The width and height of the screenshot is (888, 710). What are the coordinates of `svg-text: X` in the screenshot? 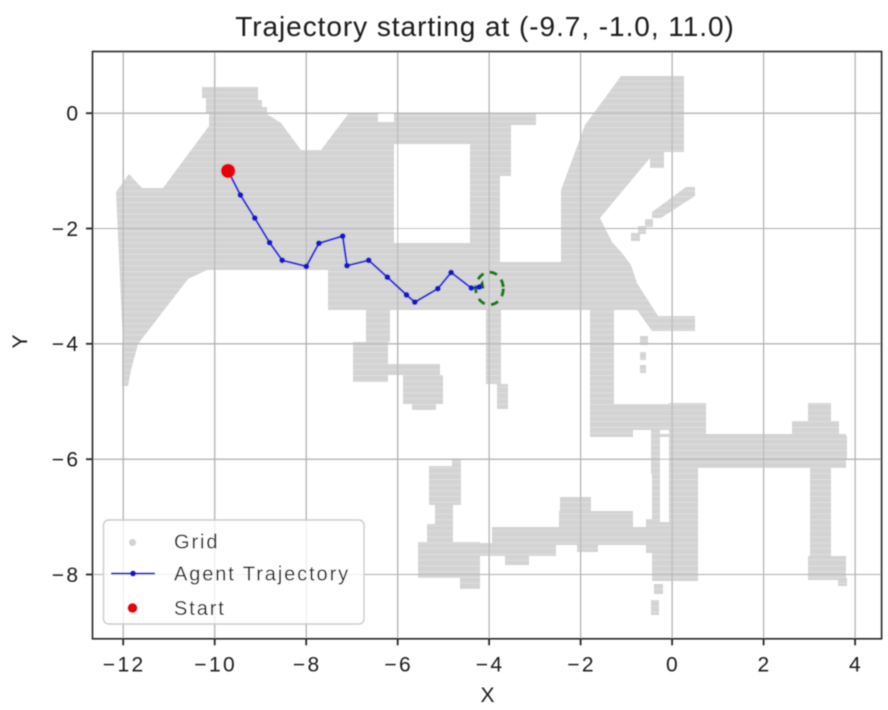 It's located at (487, 695).